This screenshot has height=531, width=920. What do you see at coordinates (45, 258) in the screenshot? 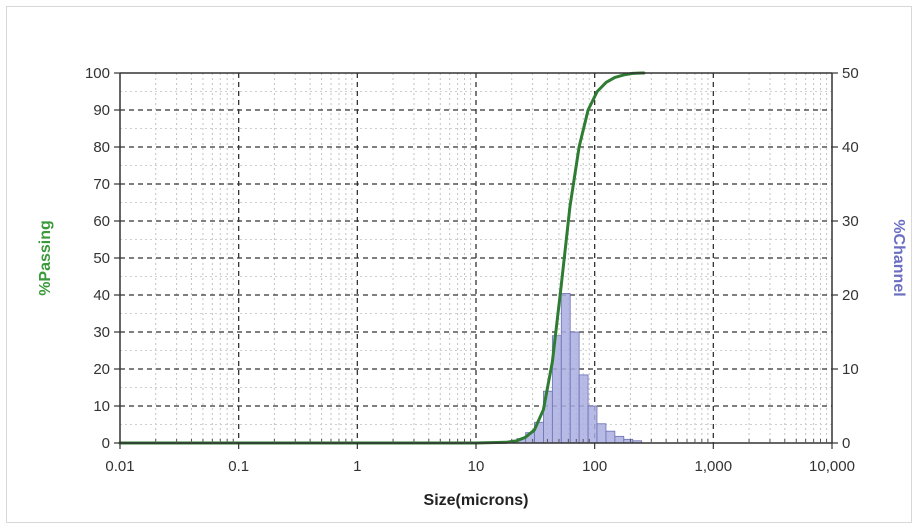
I see `left-axis-title: %Passing` at bounding box center [45, 258].